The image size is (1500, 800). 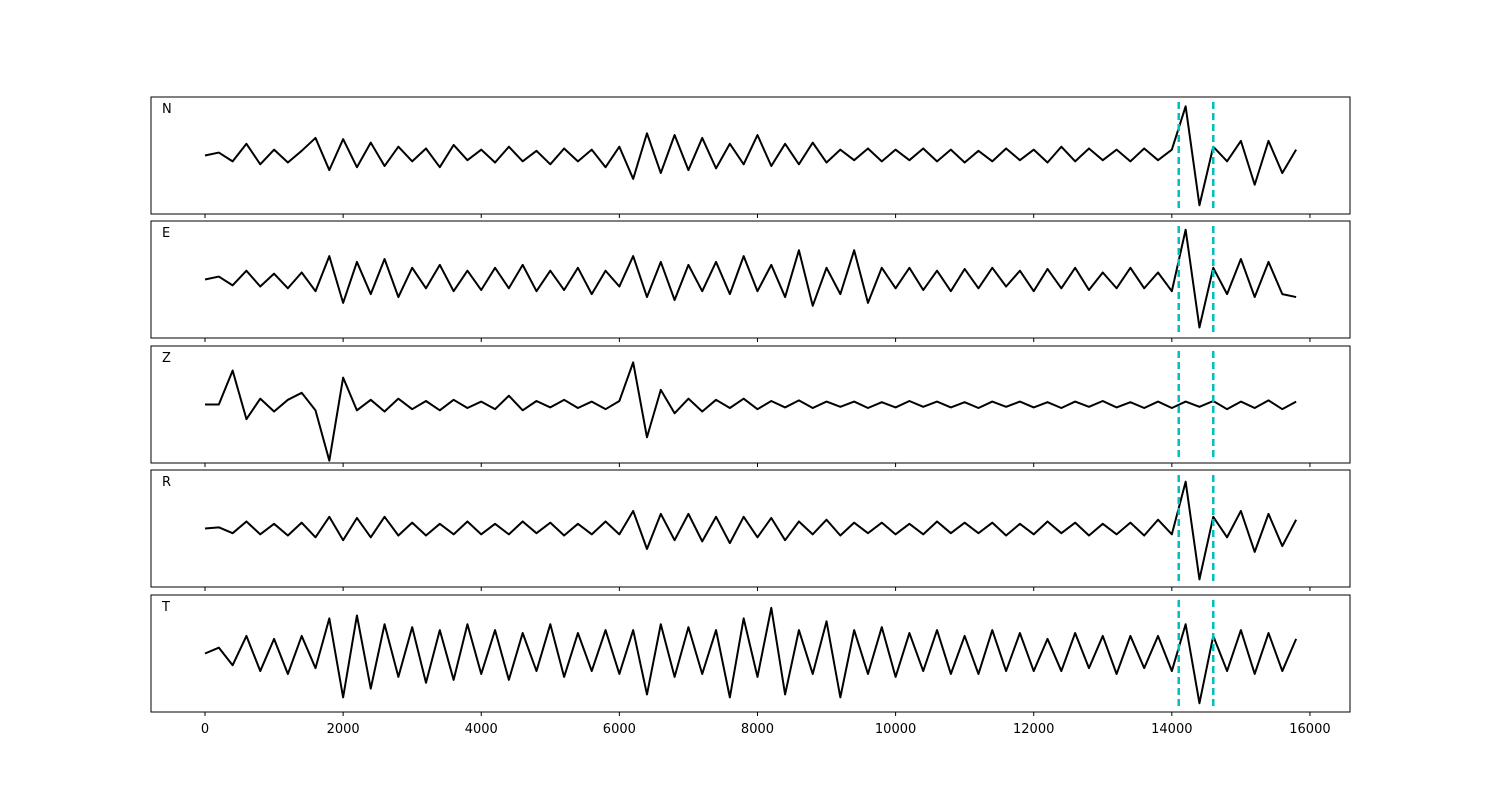 I want to click on panel-label: E, so click(x=166, y=233).